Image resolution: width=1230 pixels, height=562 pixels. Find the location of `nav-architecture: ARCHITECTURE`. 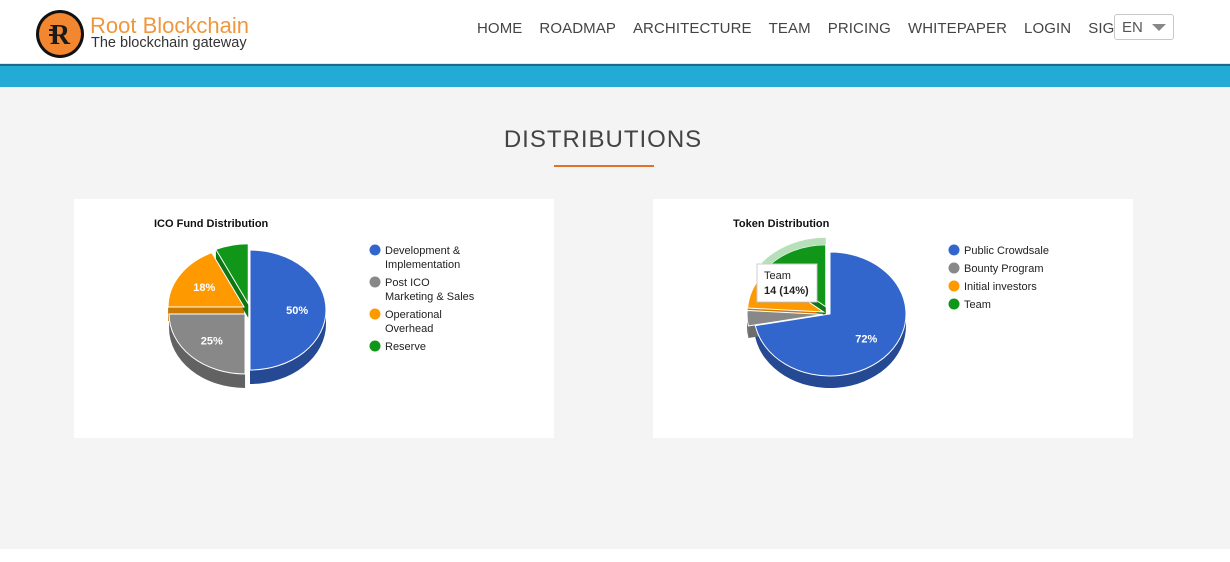

nav-architecture: ARCHITECTURE is located at coordinates (692, 28).